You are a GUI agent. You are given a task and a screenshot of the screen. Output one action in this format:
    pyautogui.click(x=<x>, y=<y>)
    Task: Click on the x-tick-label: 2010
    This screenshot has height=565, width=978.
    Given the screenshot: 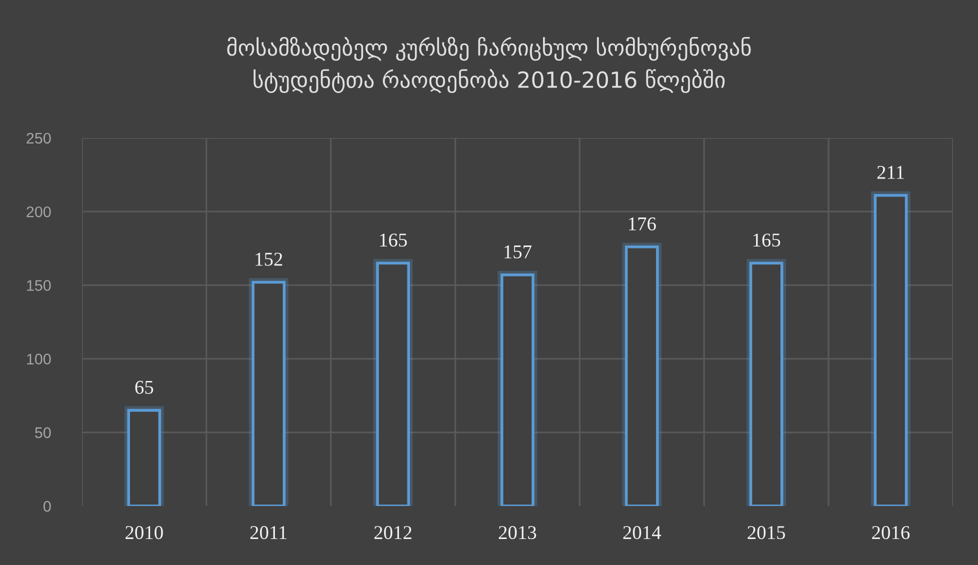 What is the action you would take?
    pyautogui.click(x=144, y=533)
    